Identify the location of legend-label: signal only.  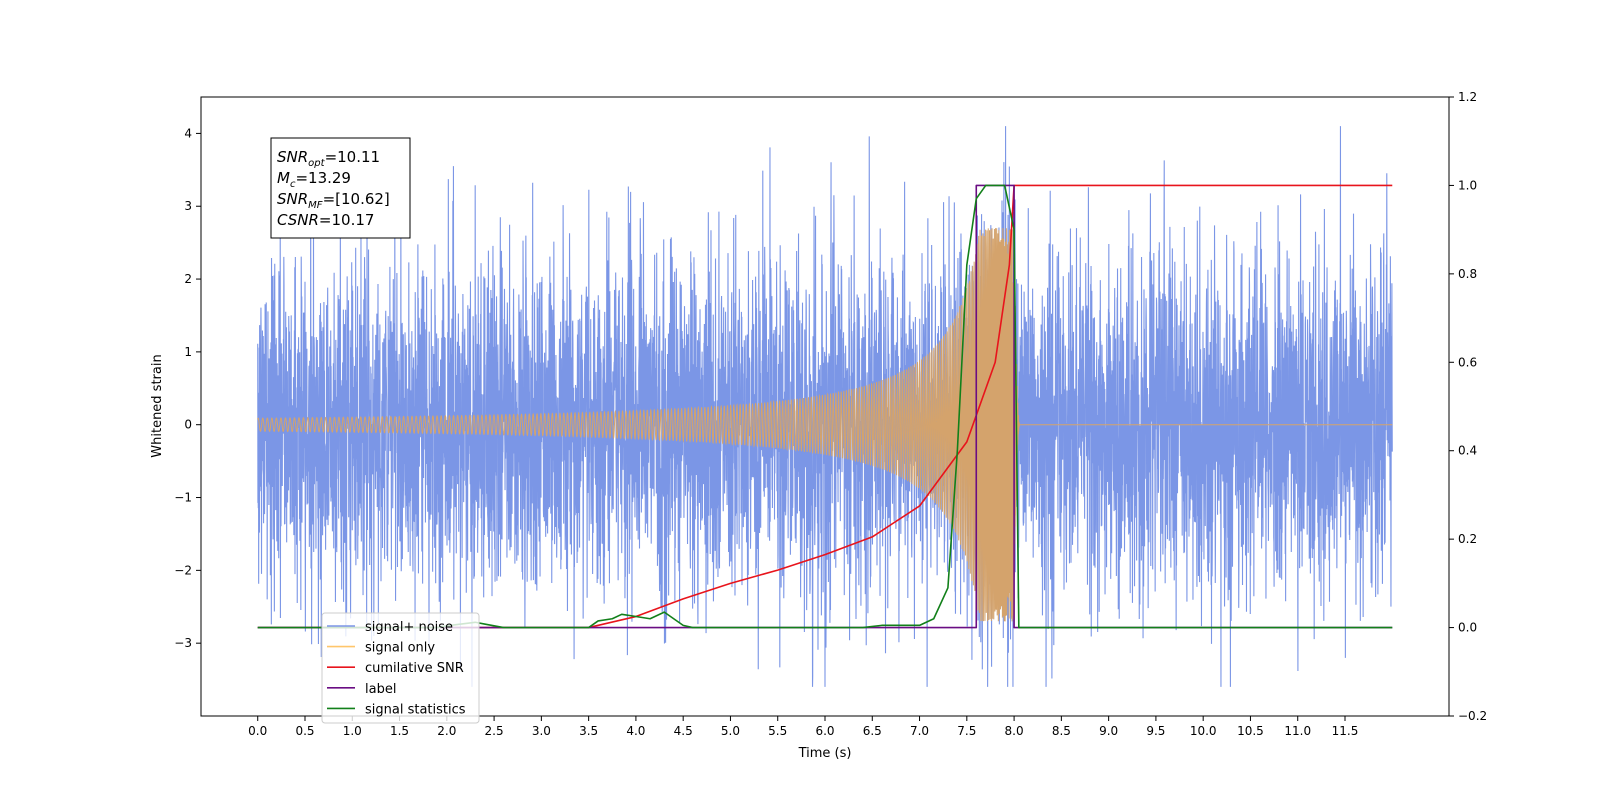
(400, 648).